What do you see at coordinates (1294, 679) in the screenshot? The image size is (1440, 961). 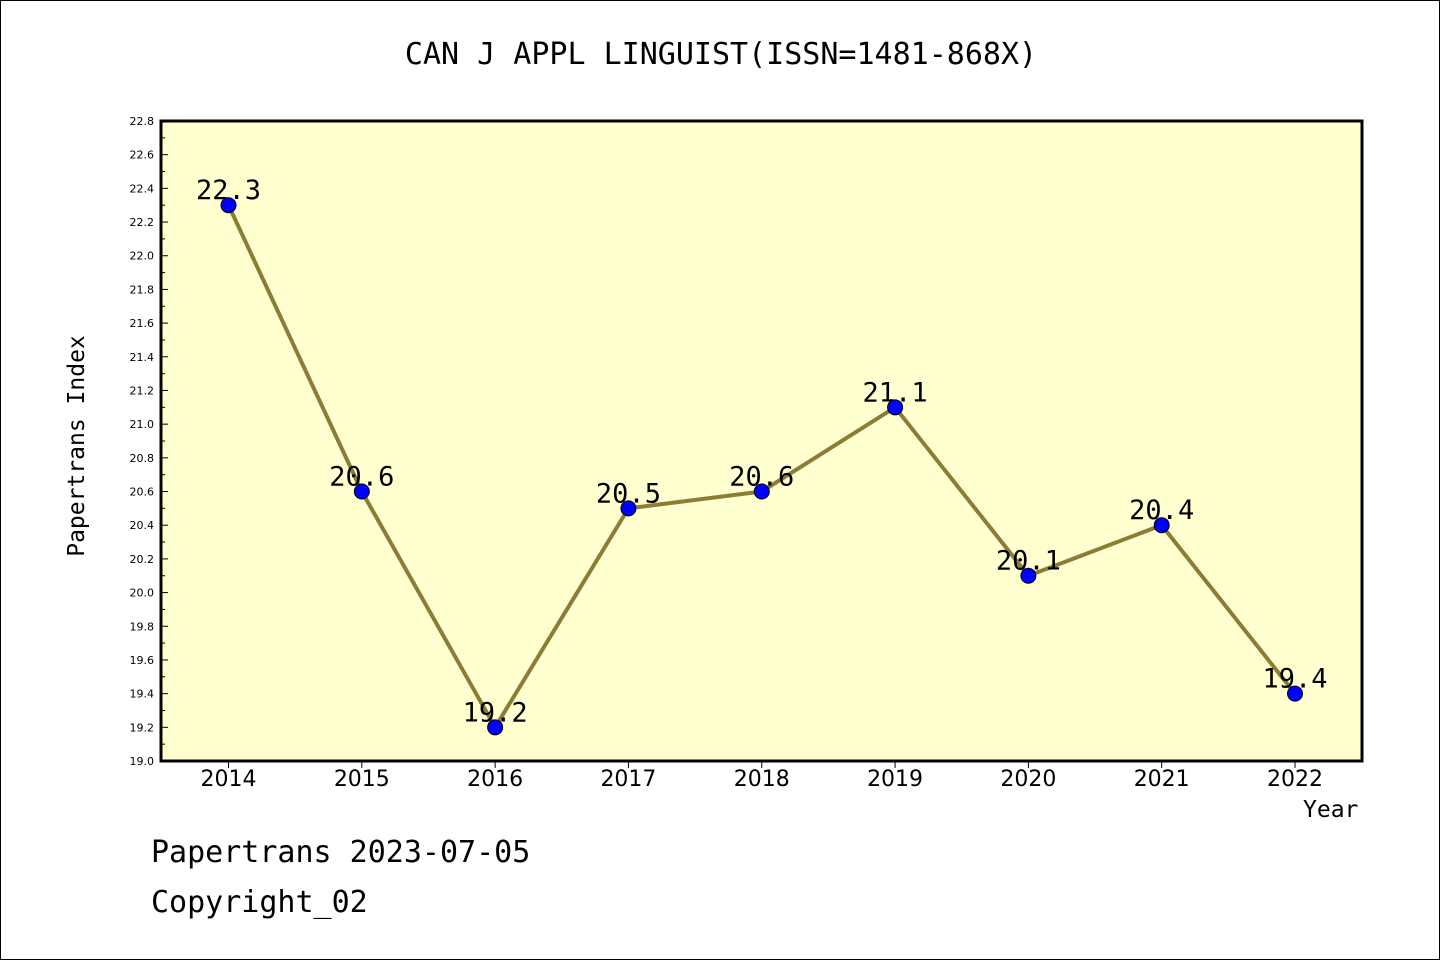 I see `data-label: 19.4` at bounding box center [1294, 679].